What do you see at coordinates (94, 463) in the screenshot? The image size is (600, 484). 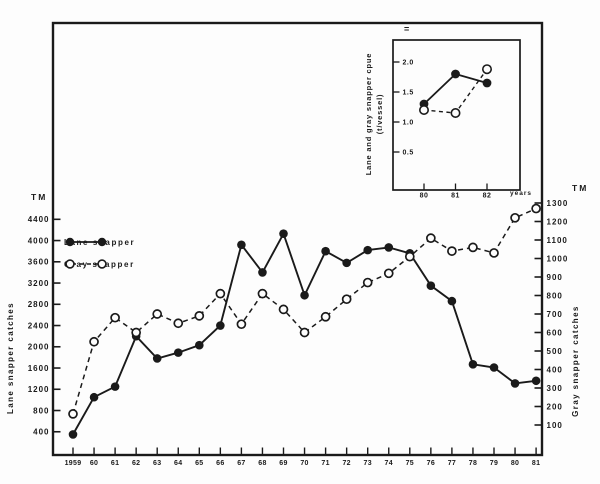 I see `svg-text: 60` at bounding box center [94, 463].